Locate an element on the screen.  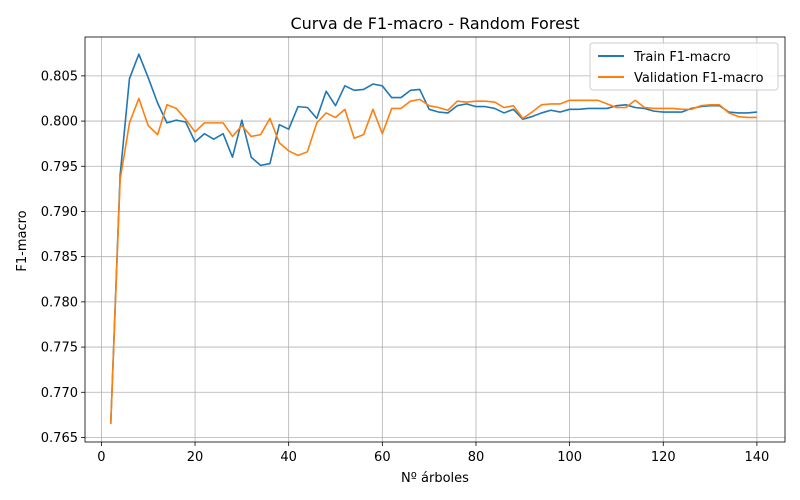
legend-label-validation: Validation F1-macro is located at coordinates (699, 78).